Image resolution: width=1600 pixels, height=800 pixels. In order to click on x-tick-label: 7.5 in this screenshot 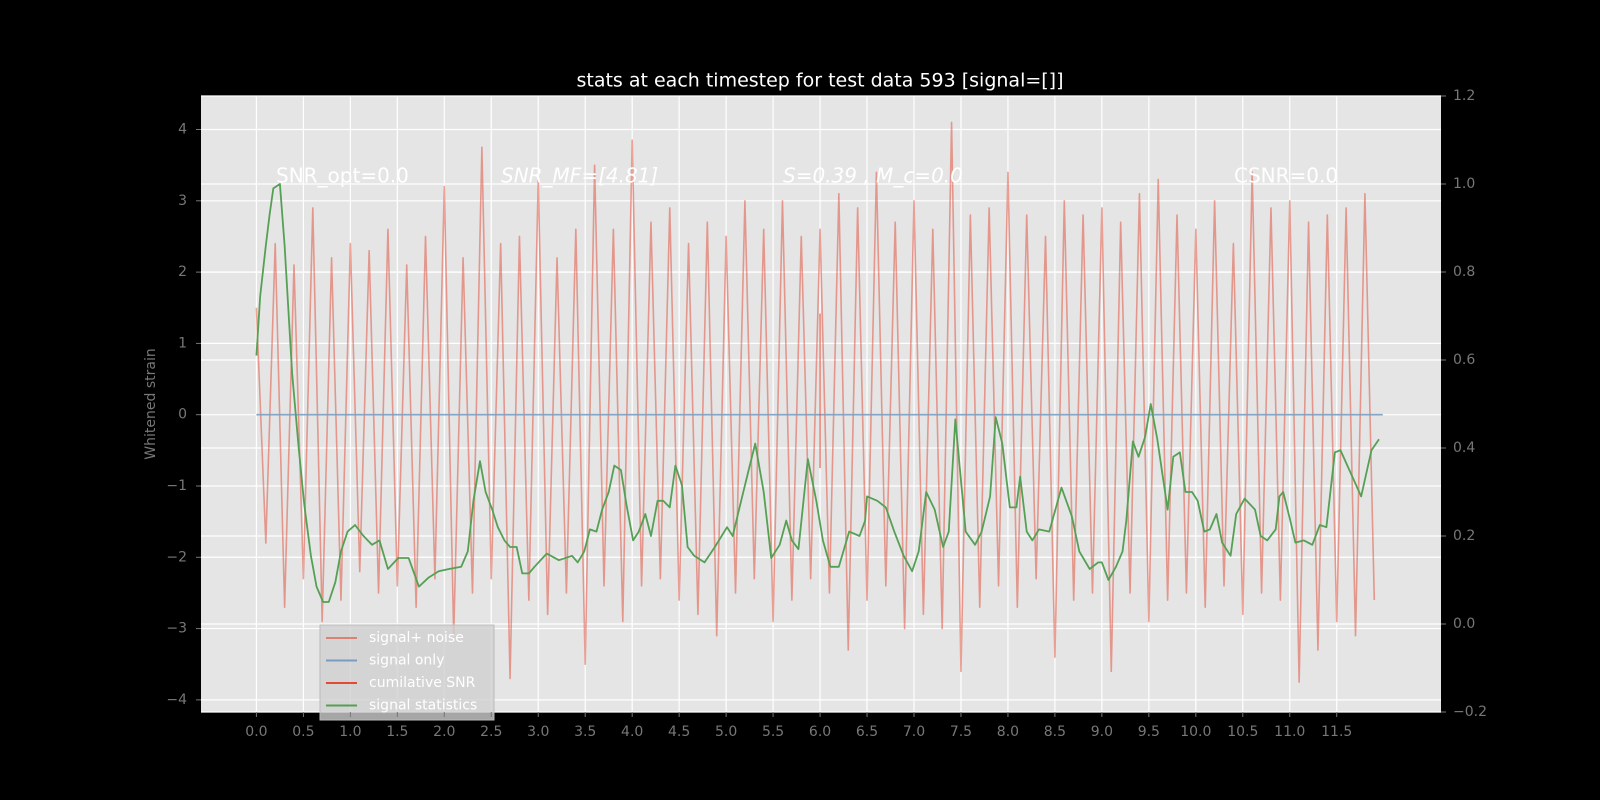, I will do `click(961, 732)`.